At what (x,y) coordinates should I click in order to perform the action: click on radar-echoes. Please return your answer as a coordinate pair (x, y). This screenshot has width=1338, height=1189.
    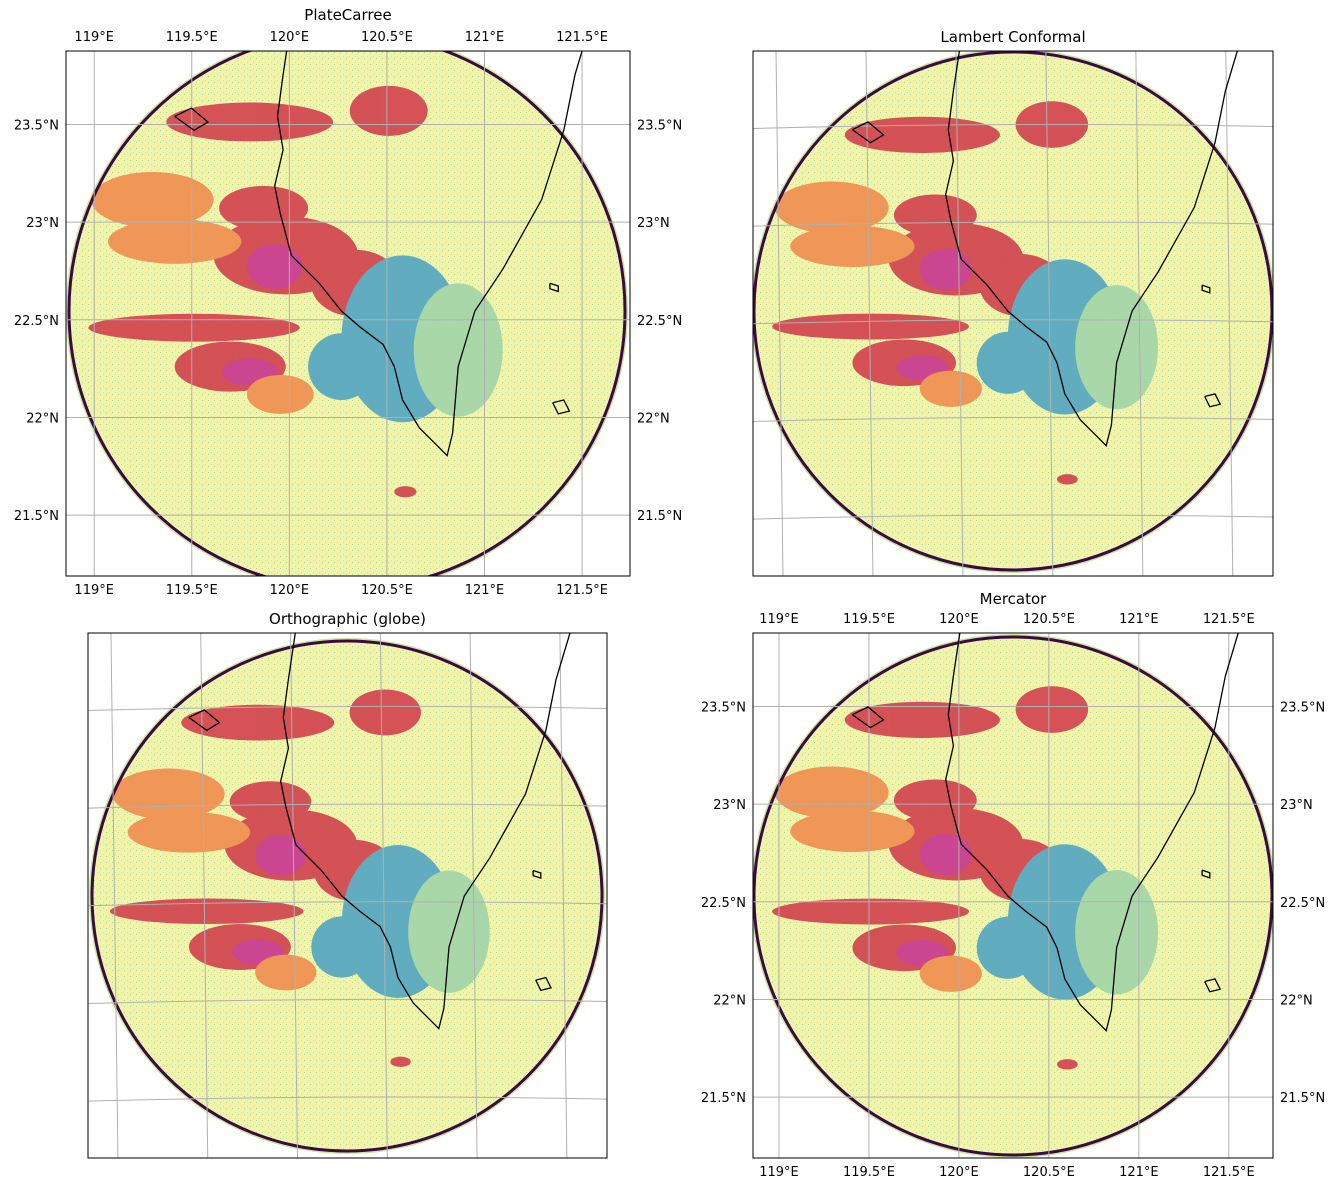
    Looking at the image, I should click on (299, 878).